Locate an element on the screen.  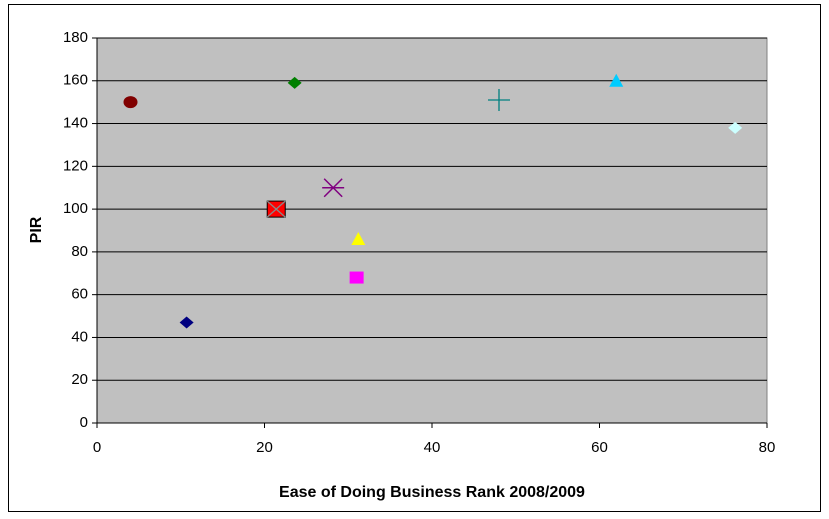
y-tick-label: 0 is located at coordinates (84, 422).